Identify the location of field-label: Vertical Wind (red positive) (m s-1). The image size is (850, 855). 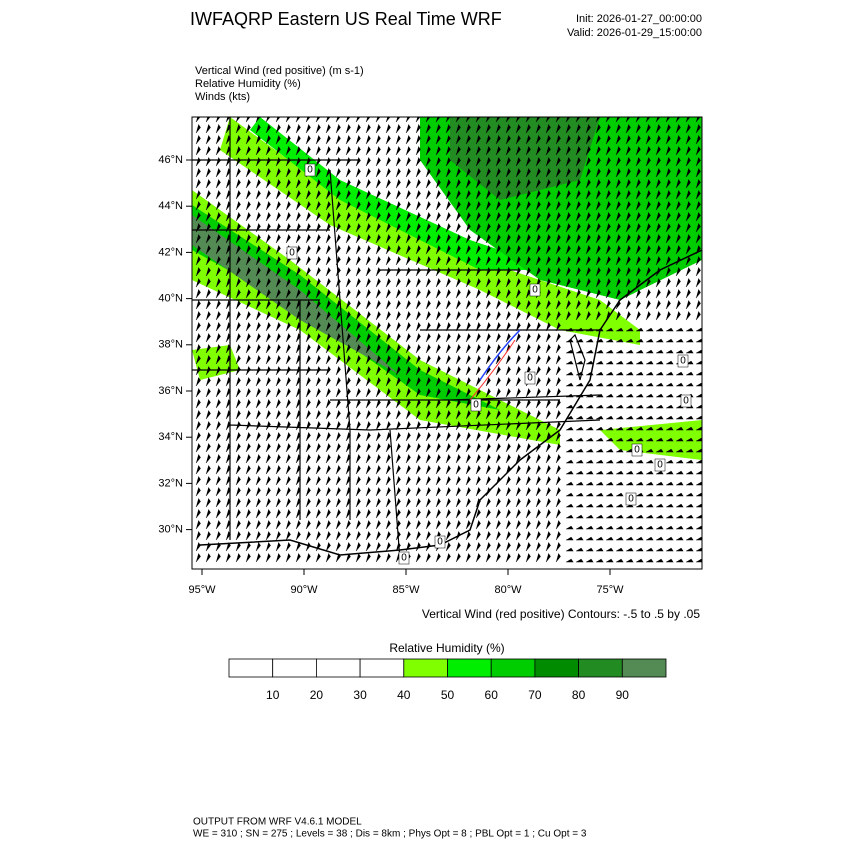
(279, 71).